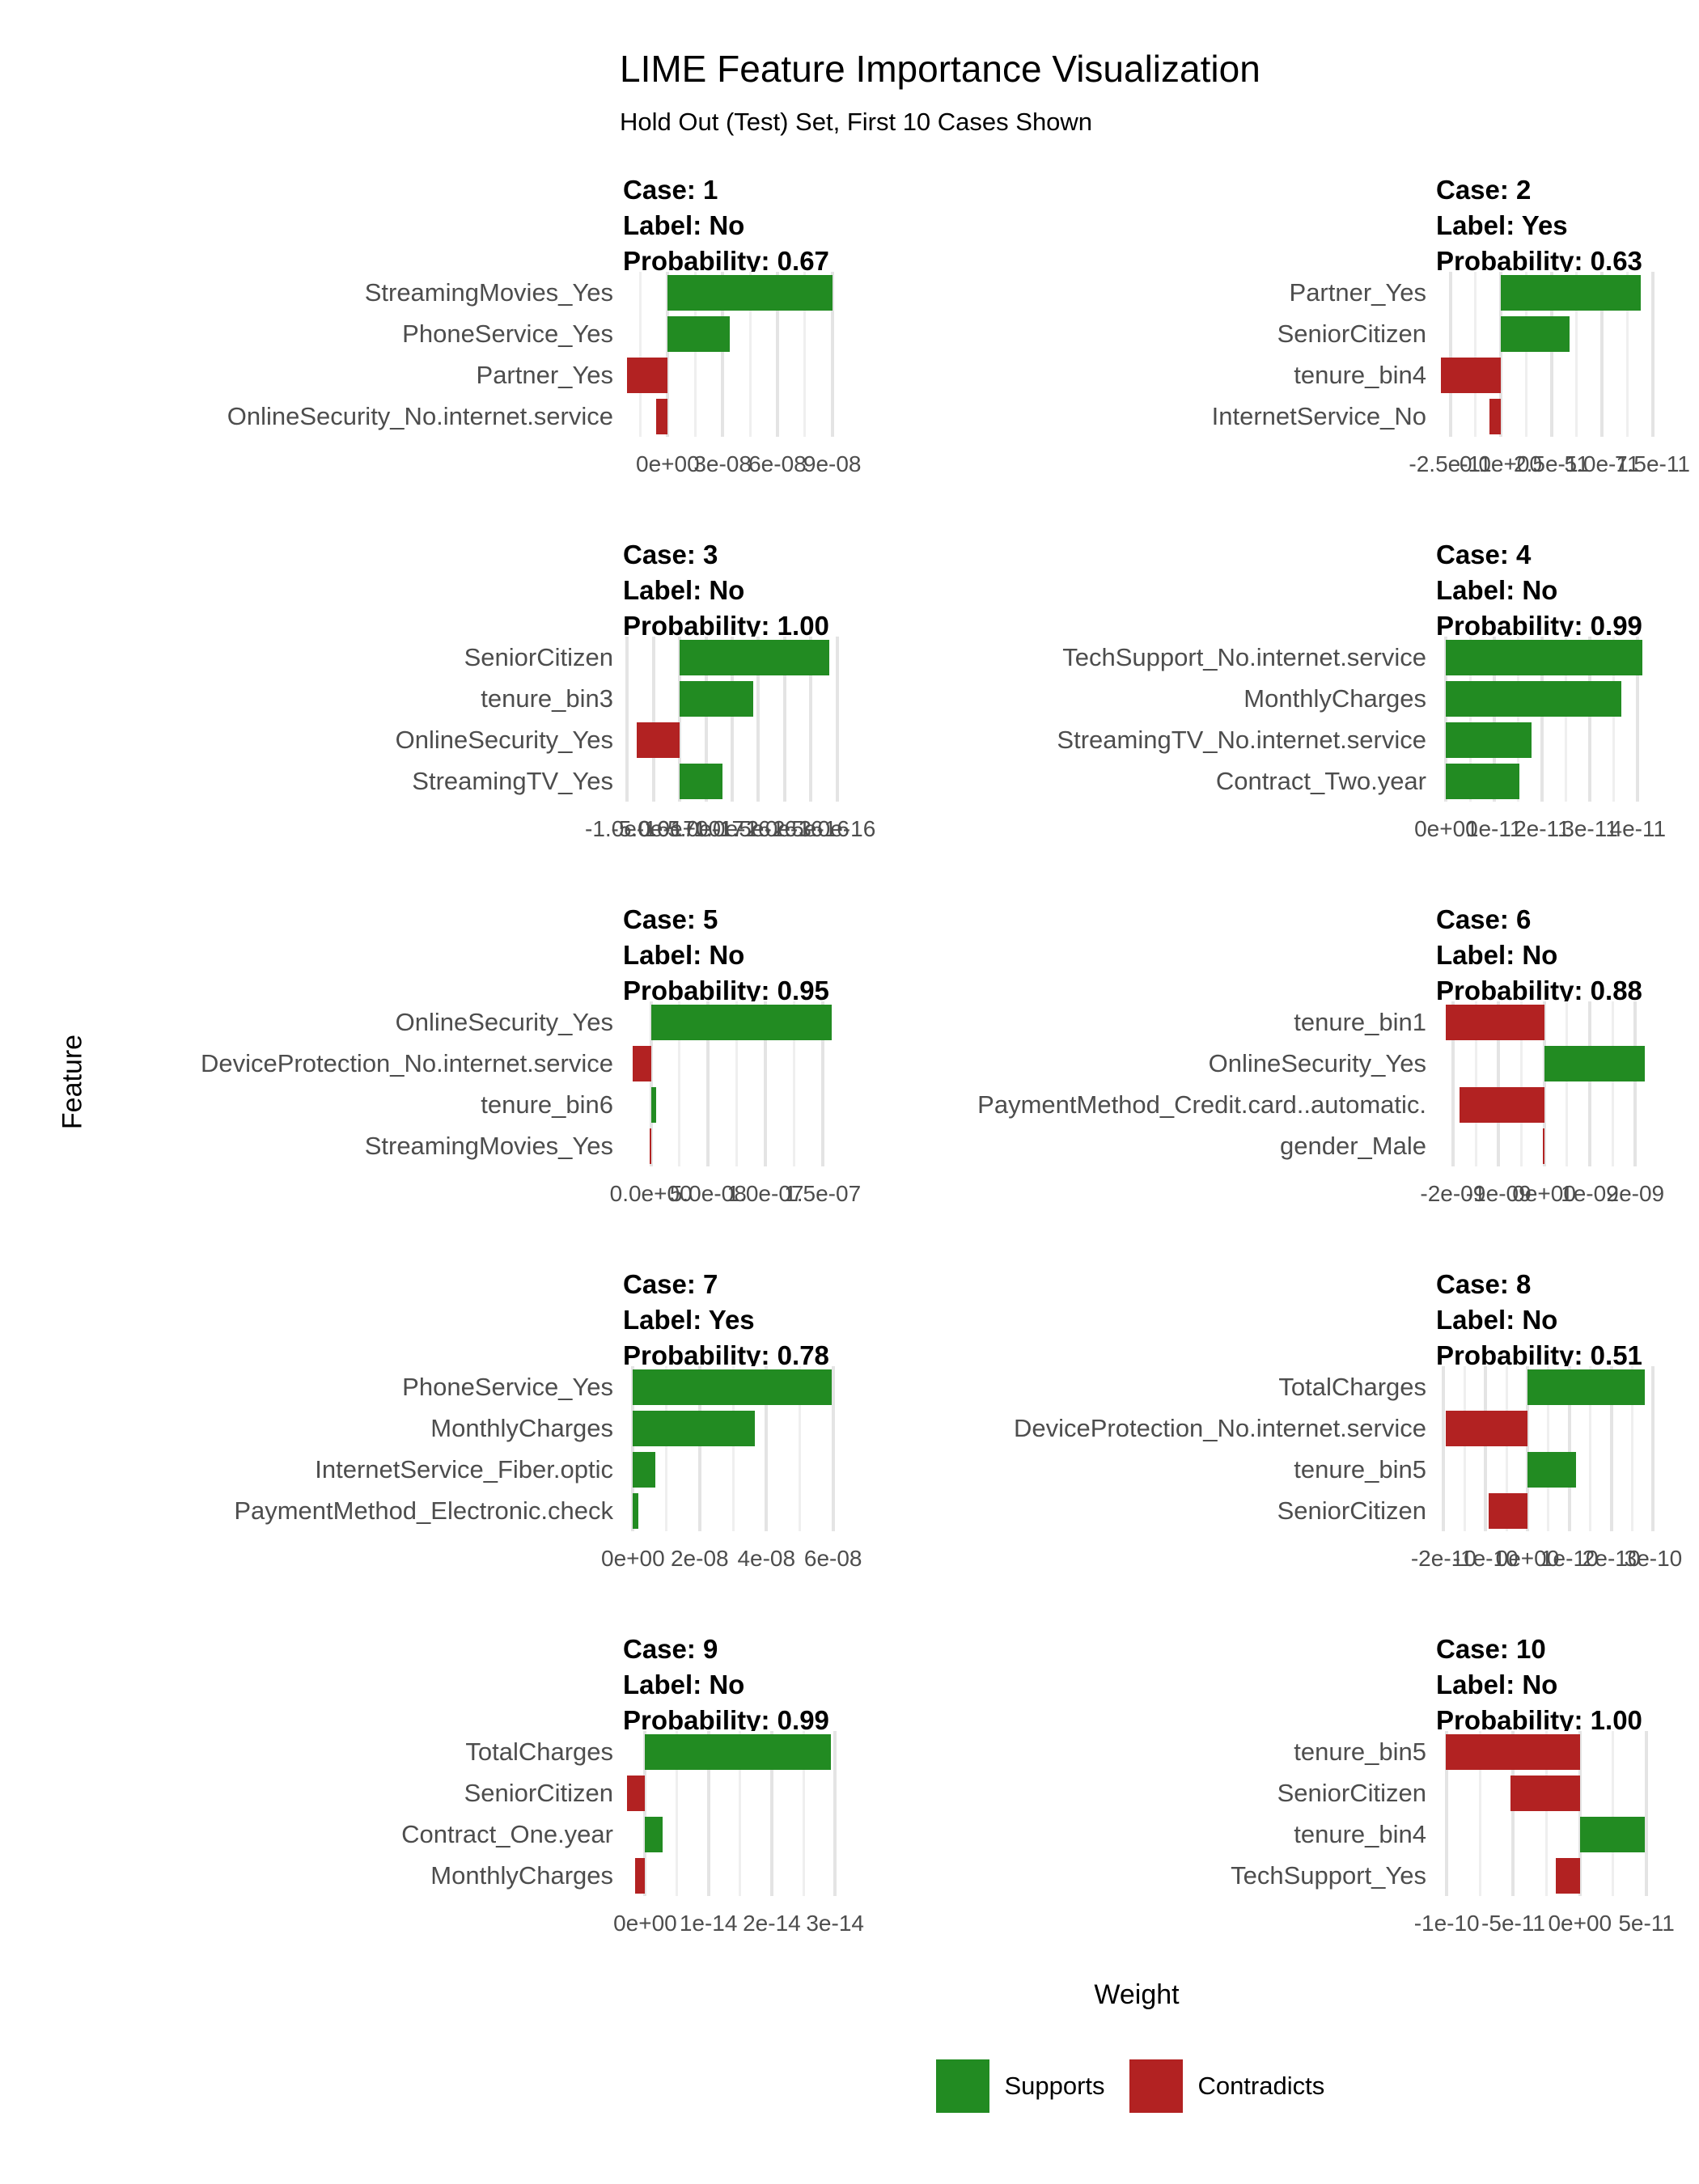 This screenshot has height=2184, width=1699. I want to click on case-label-line: Label: No, so click(684, 1685).